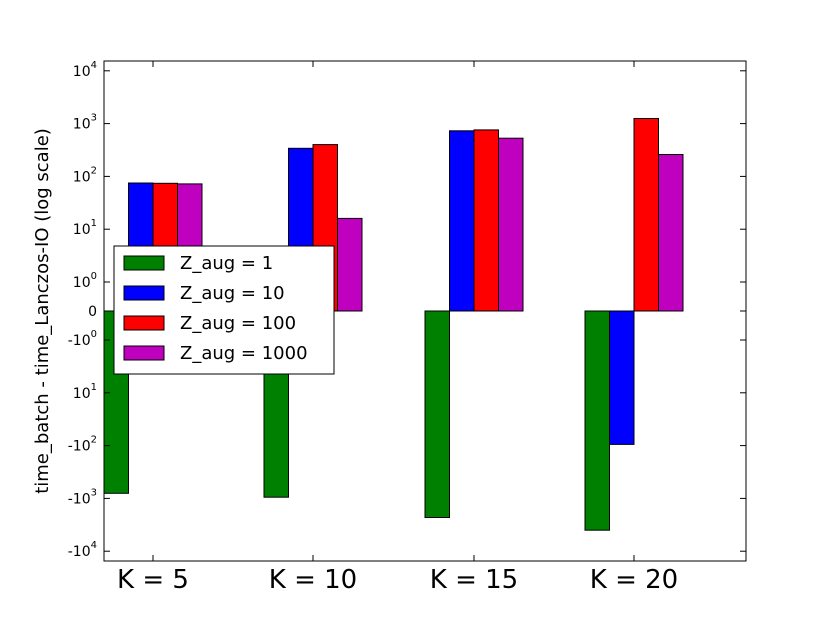 This screenshot has width=830, height=623. Describe the element at coordinates (42, 311) in the screenshot. I see `y-axis-label: time_batch - time_Lanczos-IO (log scale)` at that location.